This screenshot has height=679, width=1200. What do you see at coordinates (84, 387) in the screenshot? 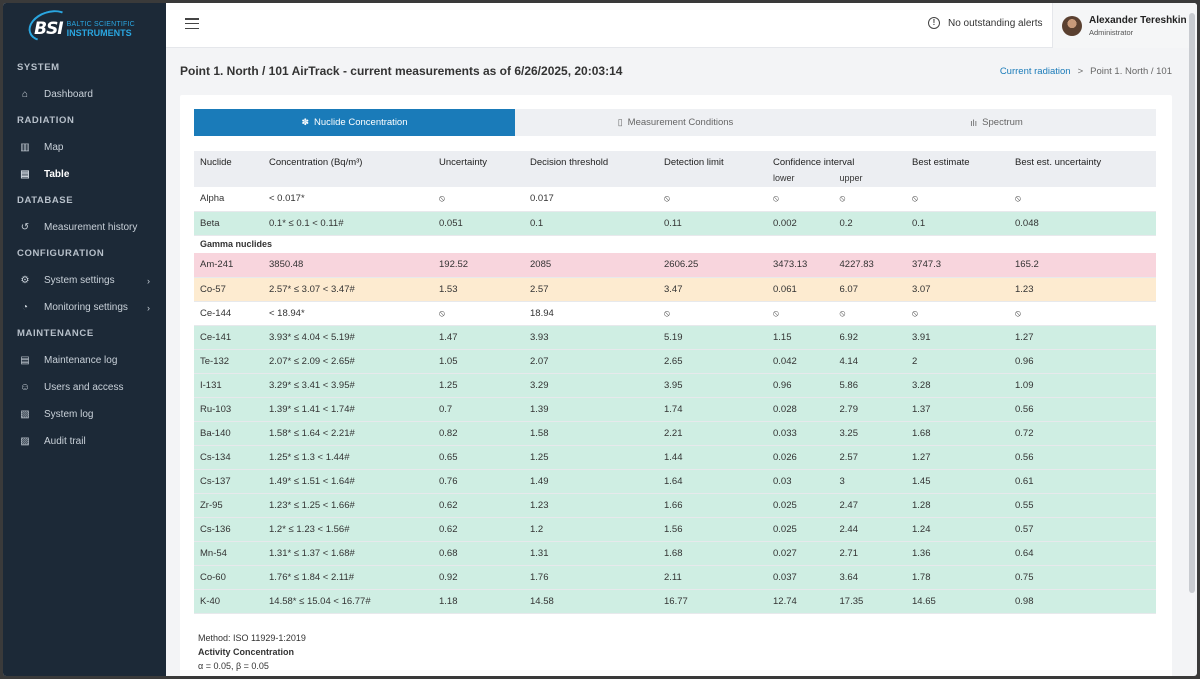
I see `sidebar-item-users-and-access: ☺ Users and access` at bounding box center [84, 387].